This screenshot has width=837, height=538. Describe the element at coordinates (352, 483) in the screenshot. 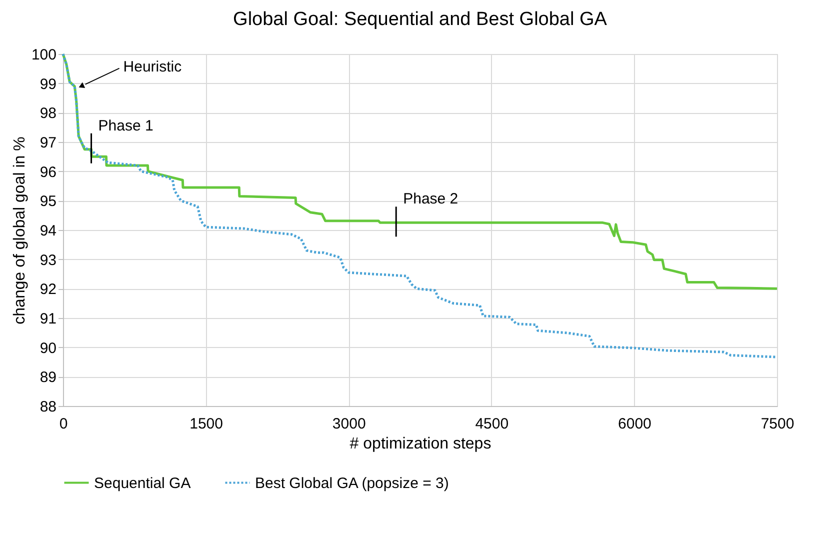

I see `legend-label: Best Global GA (popsize = 3)` at that location.